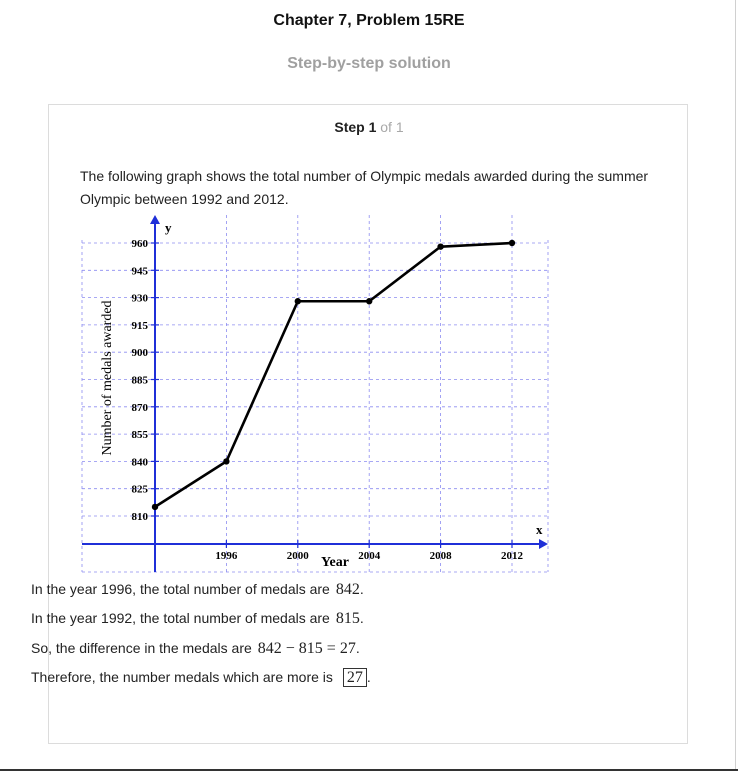 This screenshot has height=772, width=738. What do you see at coordinates (440, 246) in the screenshot?
I see `data-point-2008` at bounding box center [440, 246].